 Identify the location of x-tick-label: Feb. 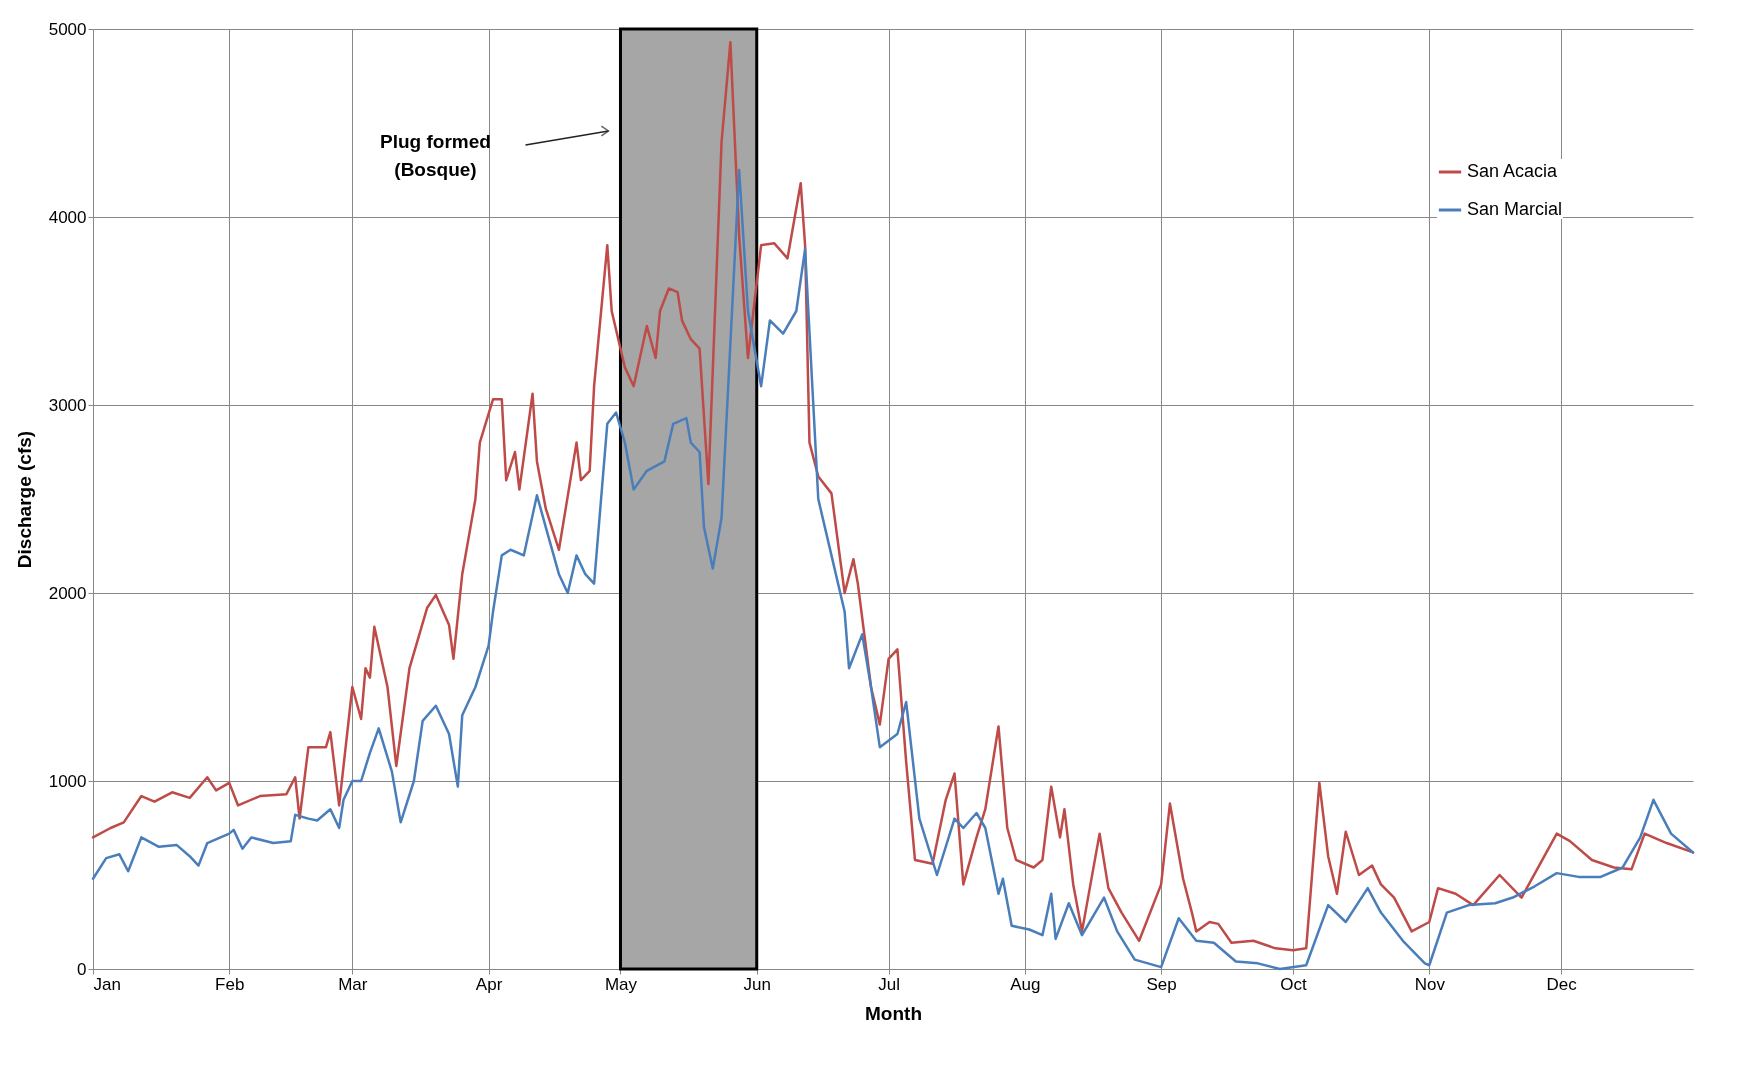
(230, 984).